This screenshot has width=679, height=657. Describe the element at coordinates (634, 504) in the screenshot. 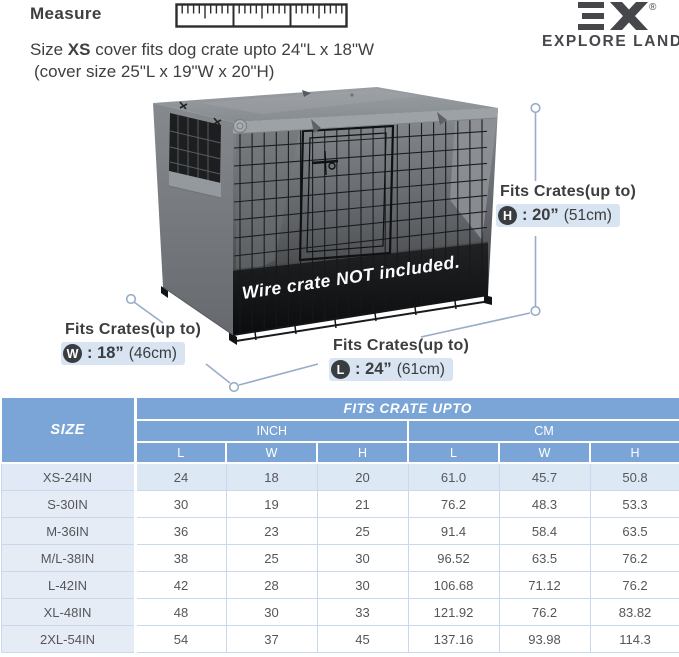

I see `table-cell: 53.3` at that location.